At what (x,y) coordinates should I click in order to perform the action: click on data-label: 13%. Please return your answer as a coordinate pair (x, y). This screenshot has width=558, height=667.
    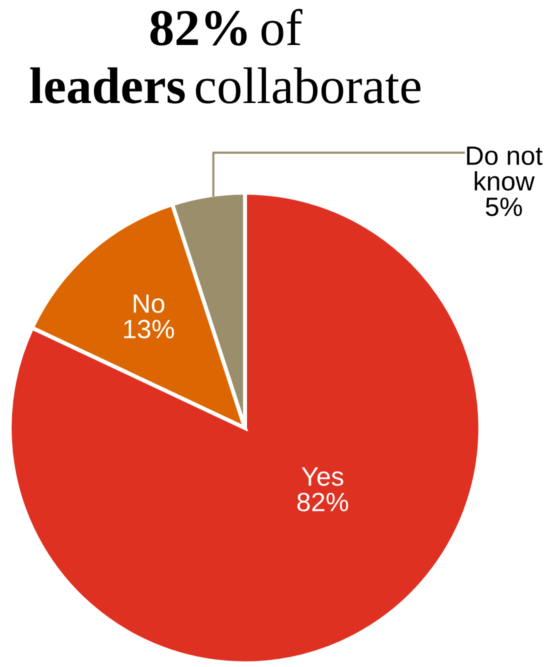
    Looking at the image, I should click on (149, 329).